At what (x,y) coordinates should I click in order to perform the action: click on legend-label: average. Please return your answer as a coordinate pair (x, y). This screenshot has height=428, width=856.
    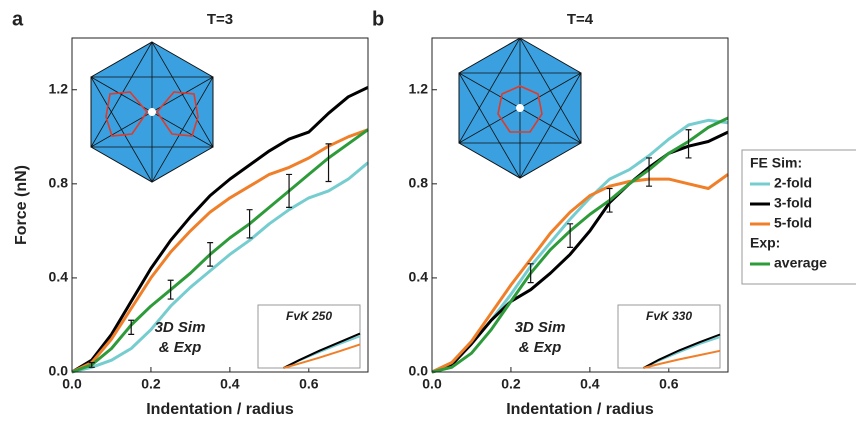
    Looking at the image, I should click on (800, 263).